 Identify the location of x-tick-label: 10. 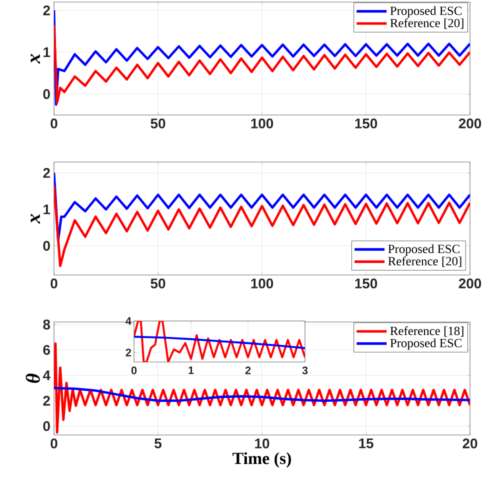
(262, 443).